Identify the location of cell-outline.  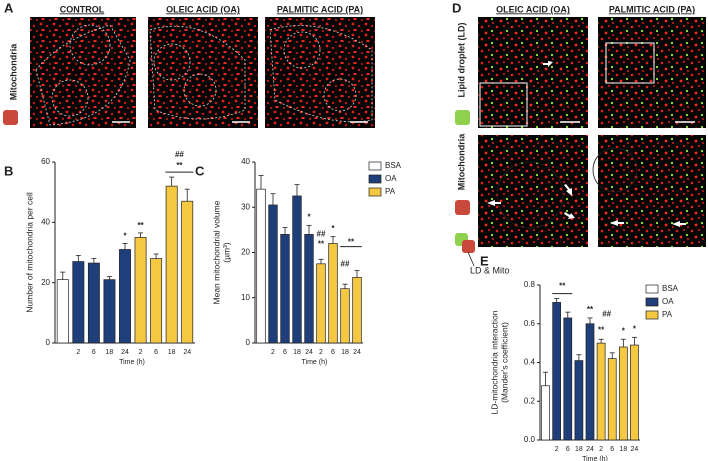
(204, 75).